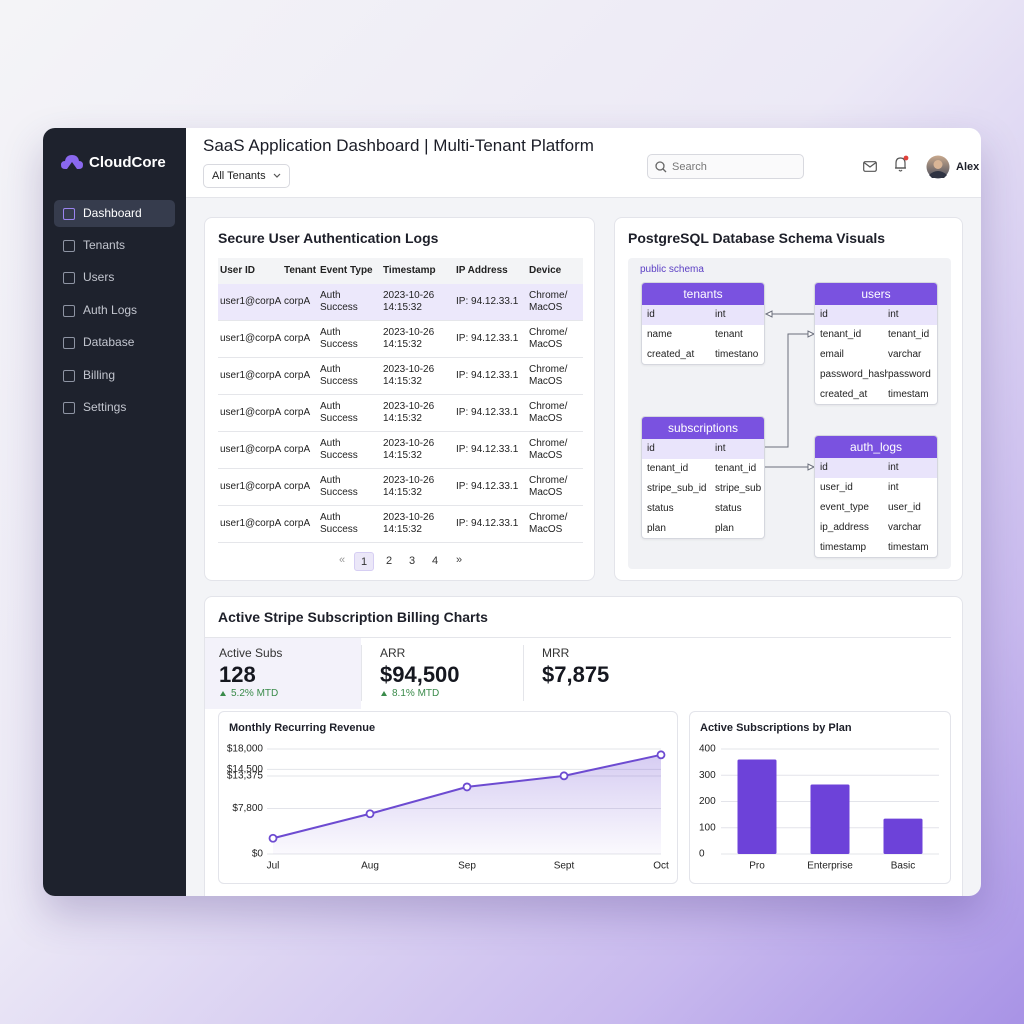 The height and width of the screenshot is (1024, 1024). Describe the element at coordinates (876, 335) in the screenshot. I see `schema-row: tenant_id tenant_id` at that location.